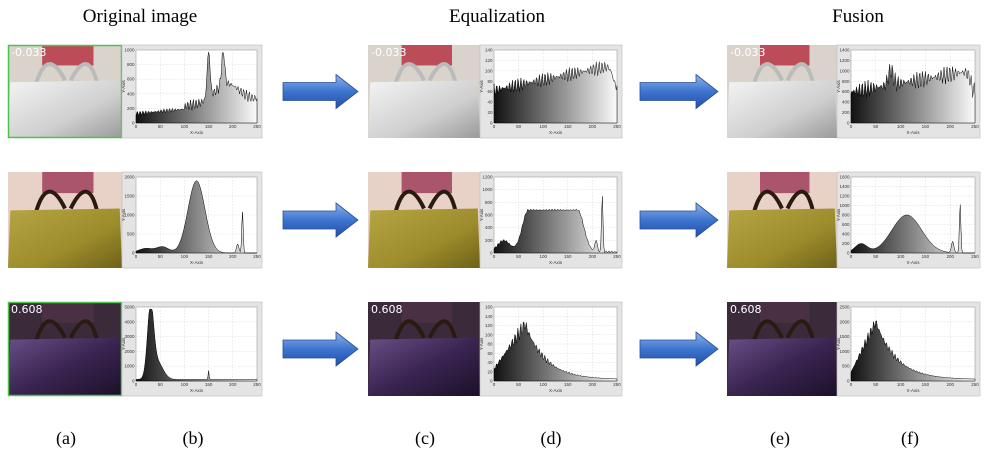 This screenshot has width=990, height=456. I want to click on y-tick-label: 4000, so click(129, 321).